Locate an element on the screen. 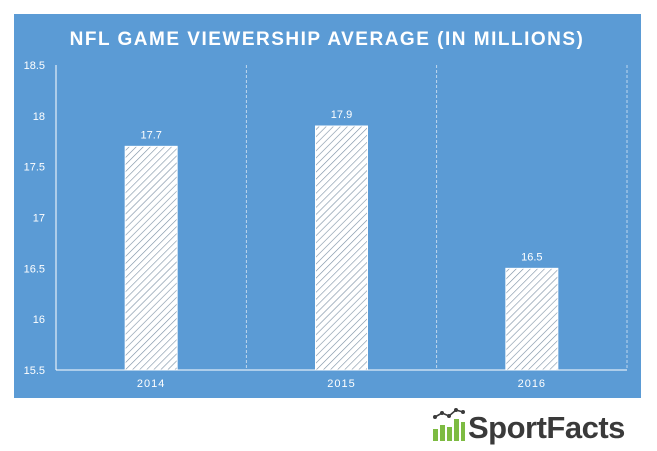 This screenshot has height=451, width=657. x-tick-label: 2015 is located at coordinates (341, 384).